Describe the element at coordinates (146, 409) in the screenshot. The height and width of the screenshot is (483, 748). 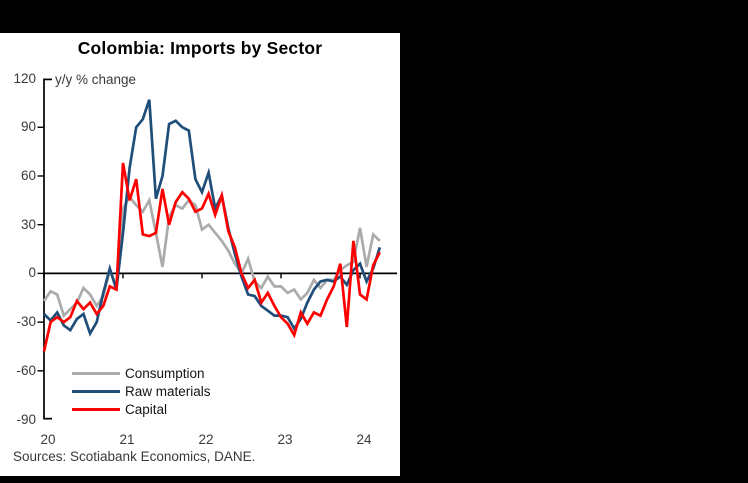
I see `legend-label: Capital` at that location.